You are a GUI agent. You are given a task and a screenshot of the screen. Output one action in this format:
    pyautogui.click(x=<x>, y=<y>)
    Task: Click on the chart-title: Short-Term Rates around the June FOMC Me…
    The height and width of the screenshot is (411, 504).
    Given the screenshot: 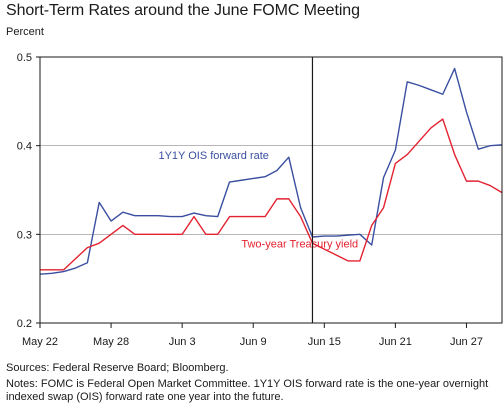 What is the action you would take?
    pyautogui.click(x=183, y=10)
    